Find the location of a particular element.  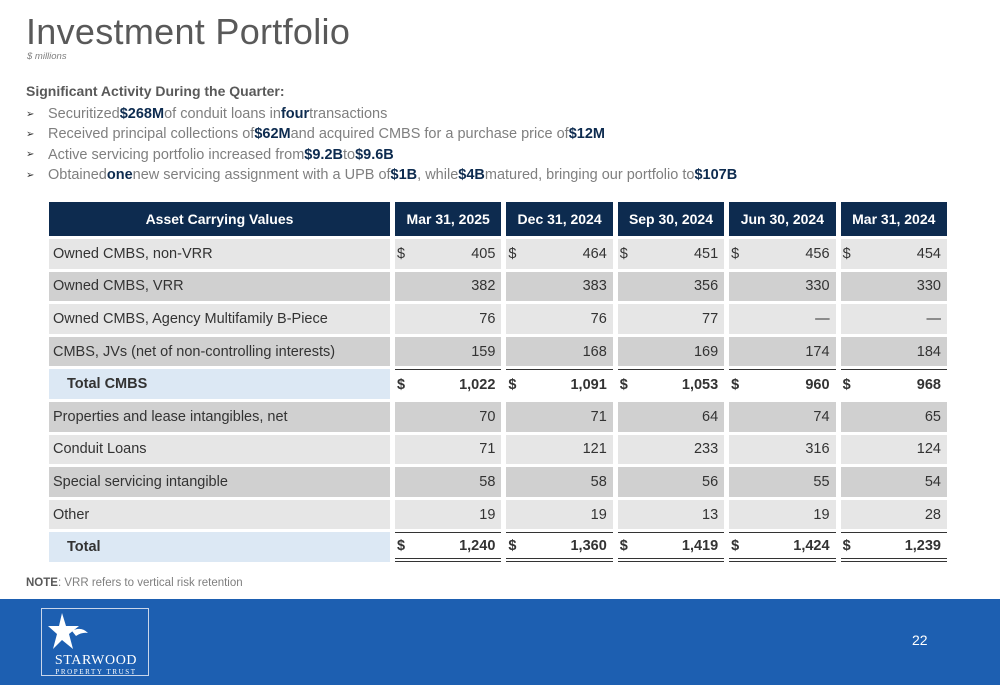

cell-value: 1,239 is located at coordinates (922, 545).